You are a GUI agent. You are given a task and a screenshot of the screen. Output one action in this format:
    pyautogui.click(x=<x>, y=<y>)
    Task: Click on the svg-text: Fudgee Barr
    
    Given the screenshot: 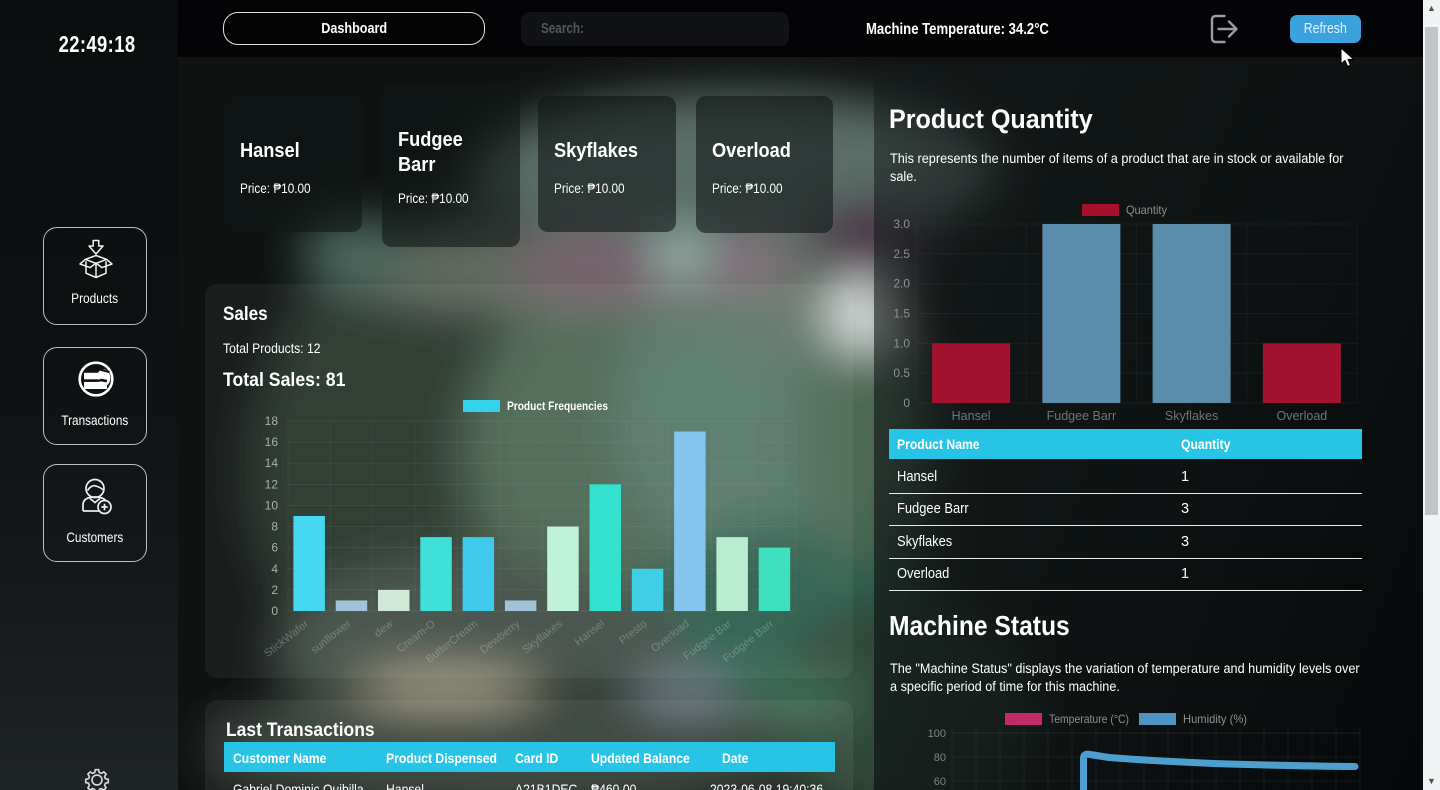 What is the action you would take?
    pyautogui.click(x=1081, y=416)
    